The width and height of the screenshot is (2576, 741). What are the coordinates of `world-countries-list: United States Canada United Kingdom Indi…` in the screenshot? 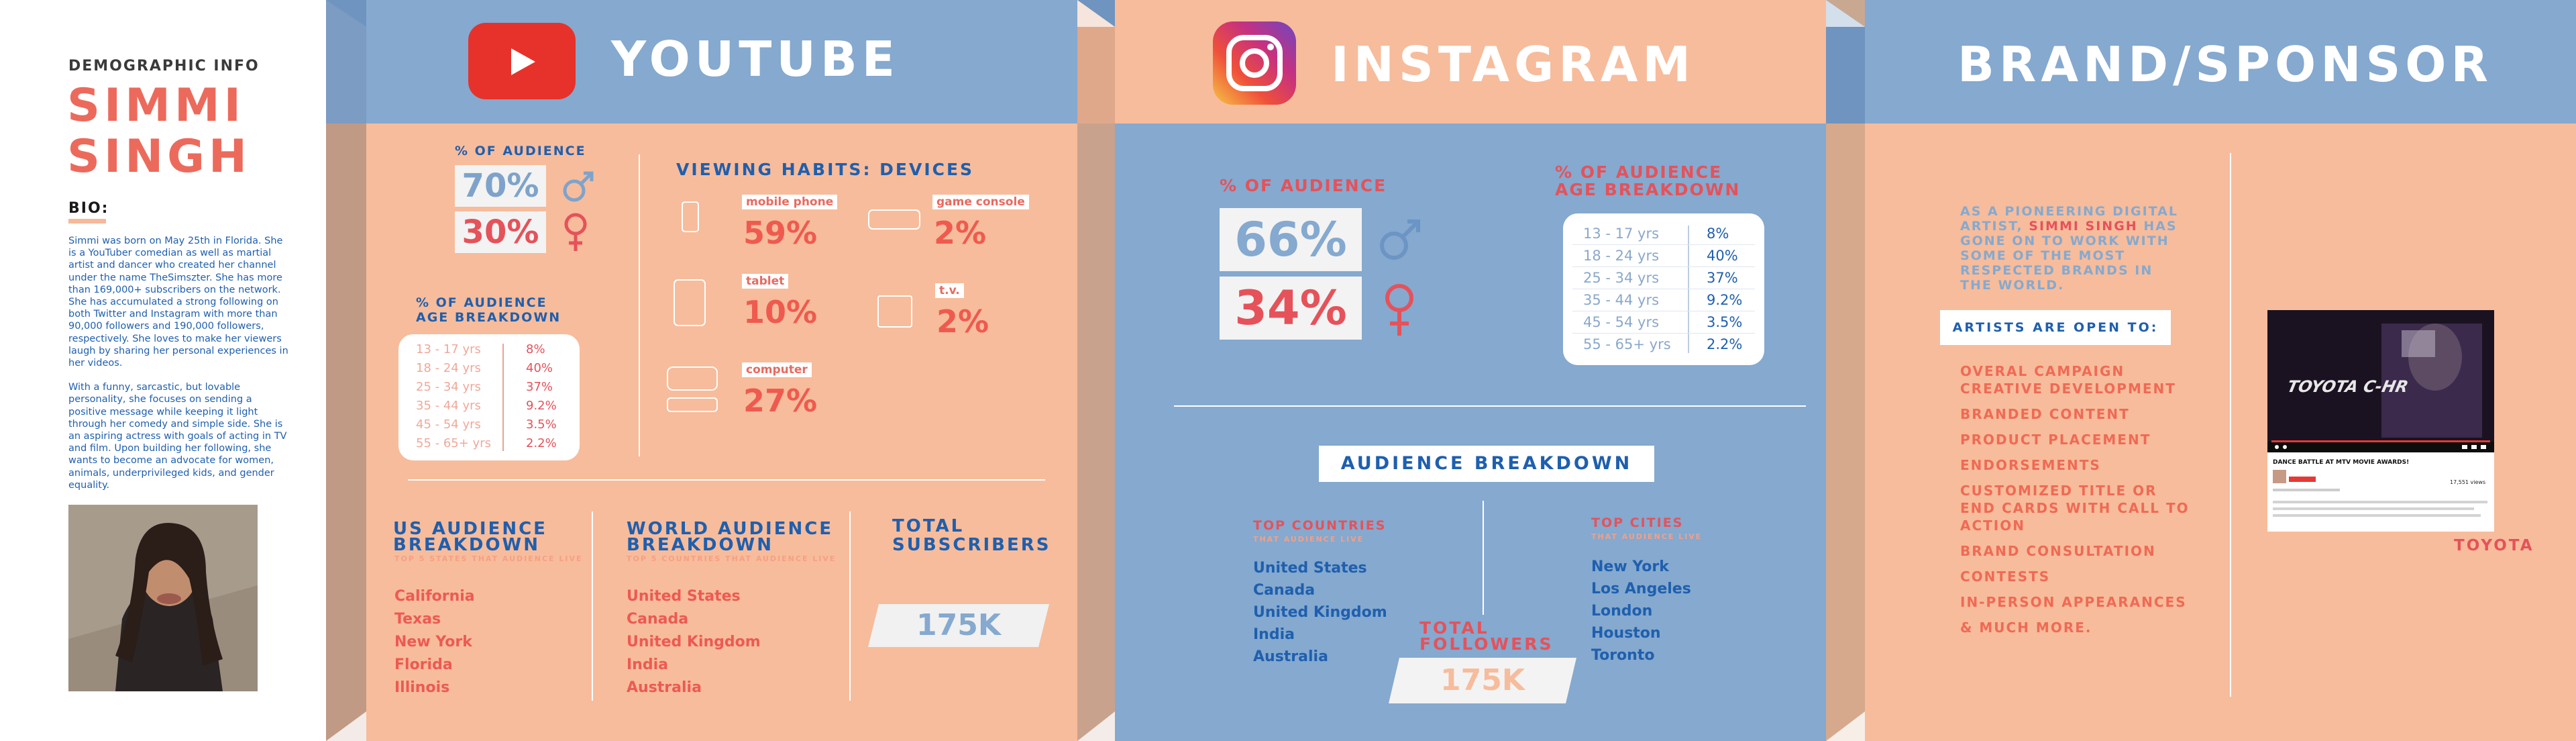 It's located at (694, 642).